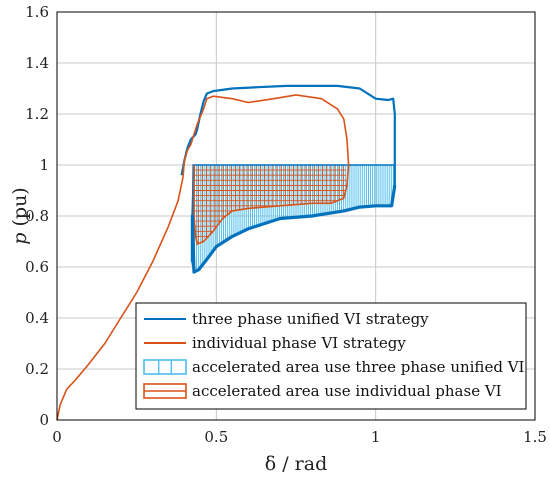 Image resolution: width=550 pixels, height=477 pixels. I want to click on legend-label: three phase unified VI strategy, so click(310, 319).